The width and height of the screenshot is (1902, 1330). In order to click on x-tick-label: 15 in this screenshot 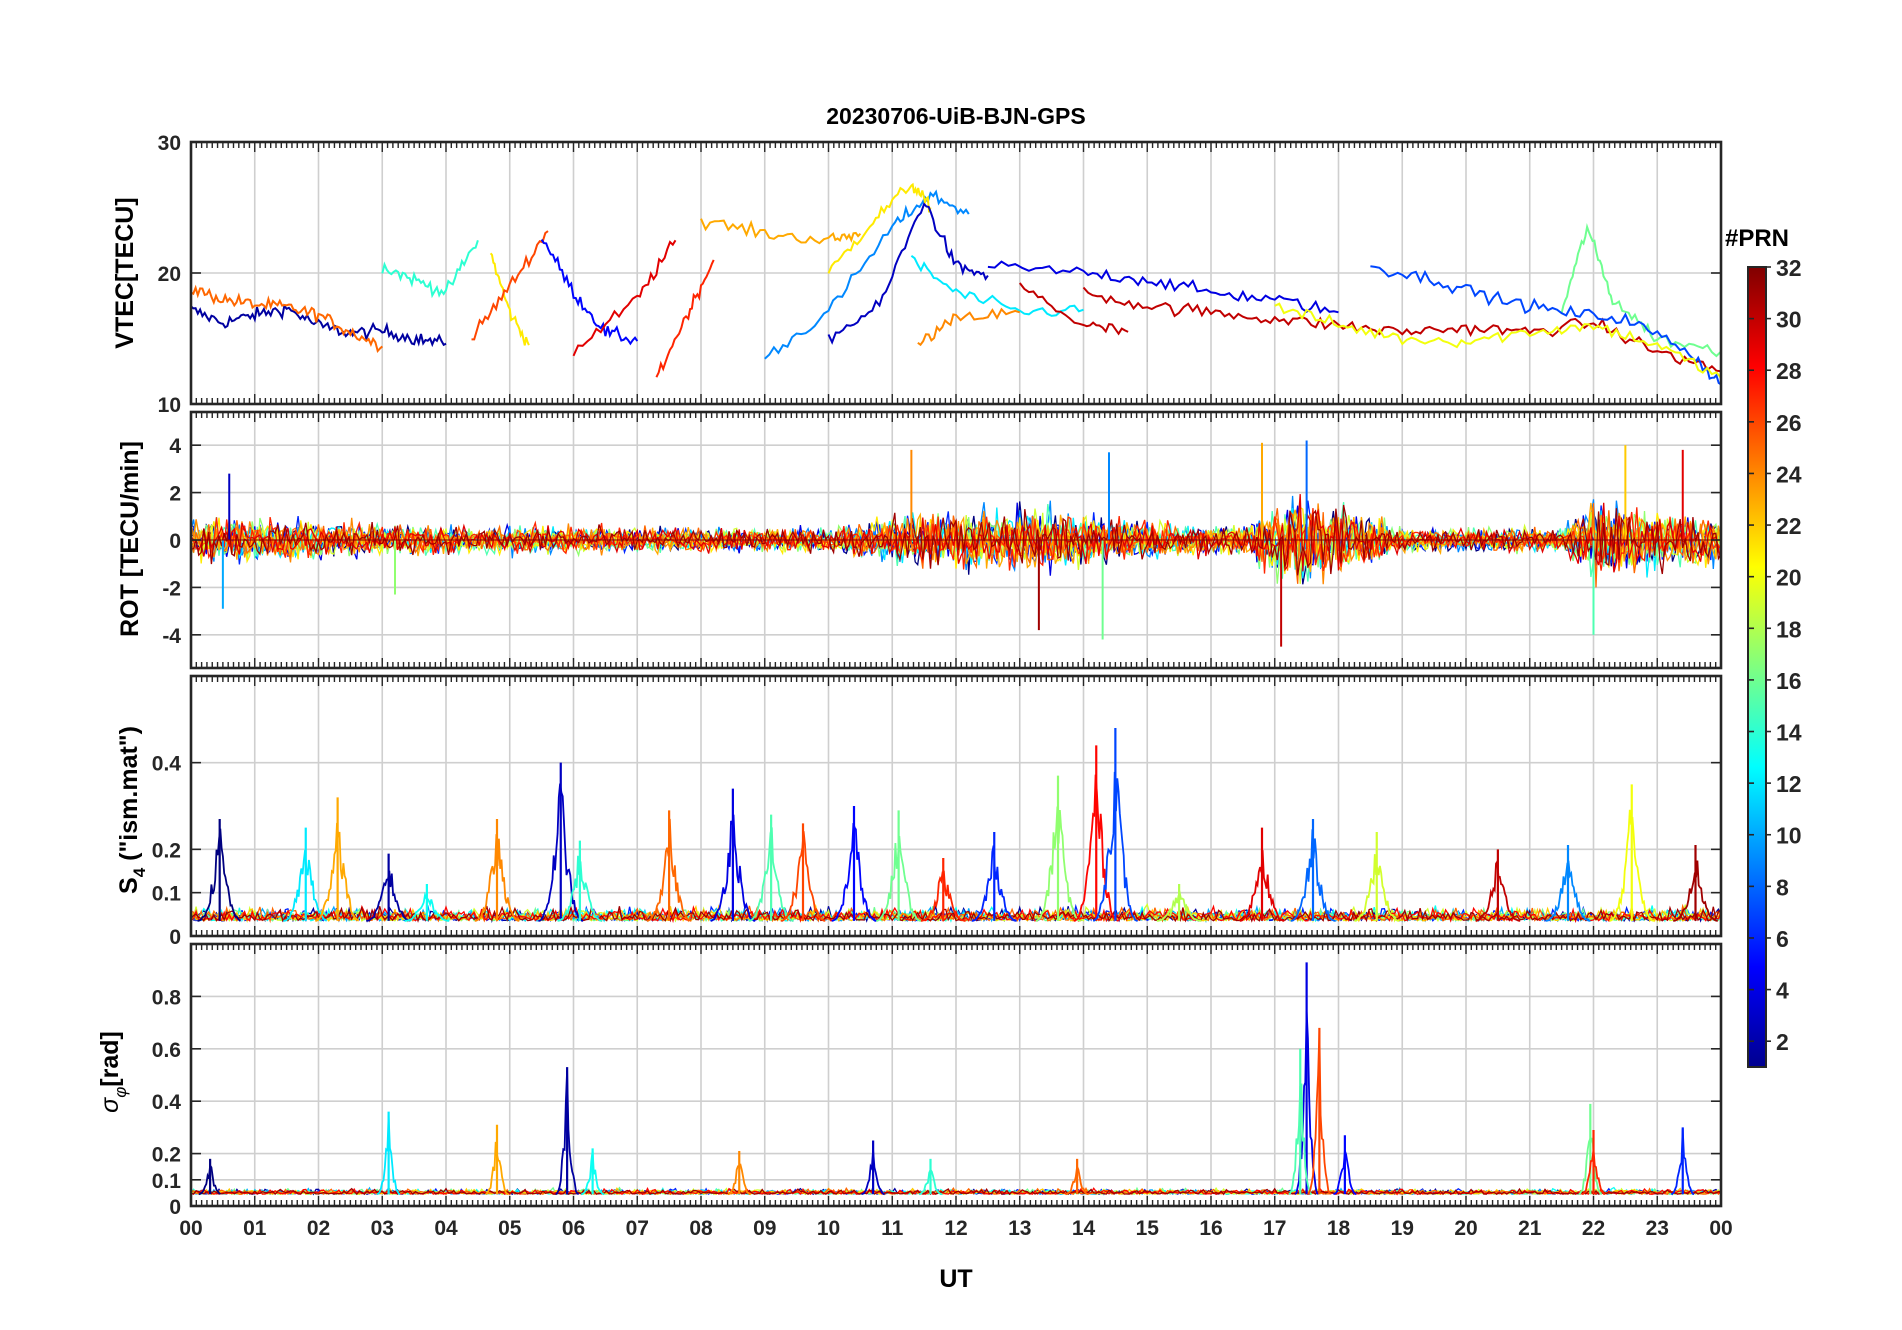, I will do `click(1148, 1228)`.